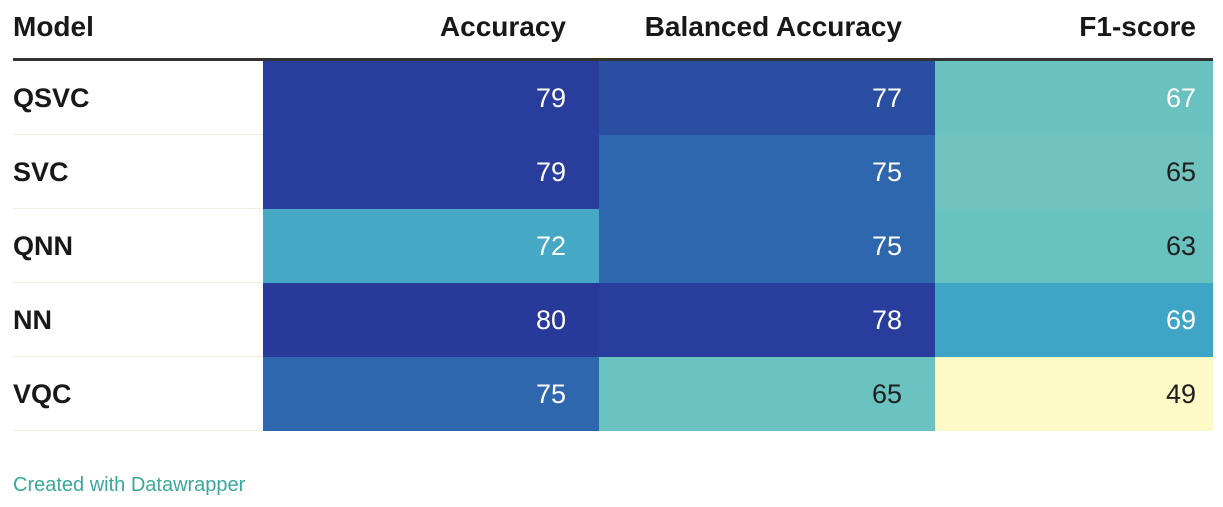 This screenshot has width=1223, height=507. I want to click on table-row: QNN 72 75 63, so click(613, 246).